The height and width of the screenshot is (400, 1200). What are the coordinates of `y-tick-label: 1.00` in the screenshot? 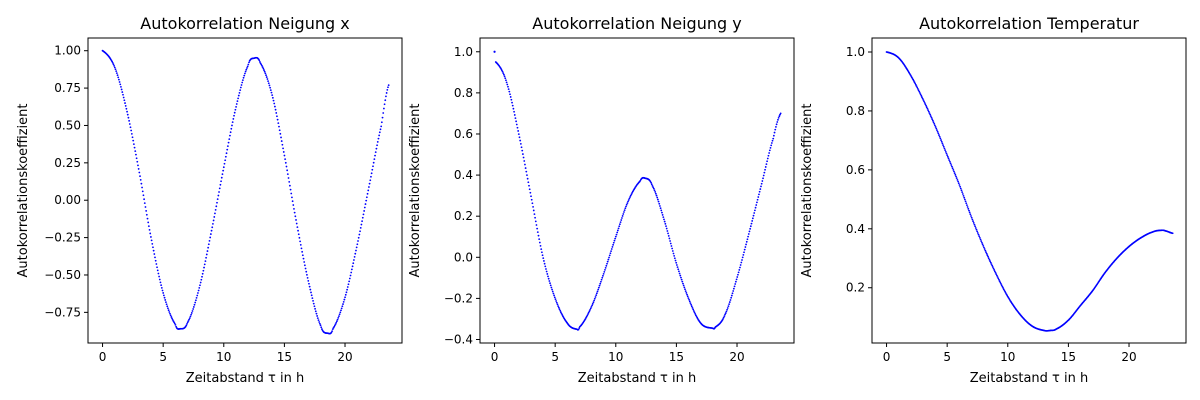 It's located at (67, 51).